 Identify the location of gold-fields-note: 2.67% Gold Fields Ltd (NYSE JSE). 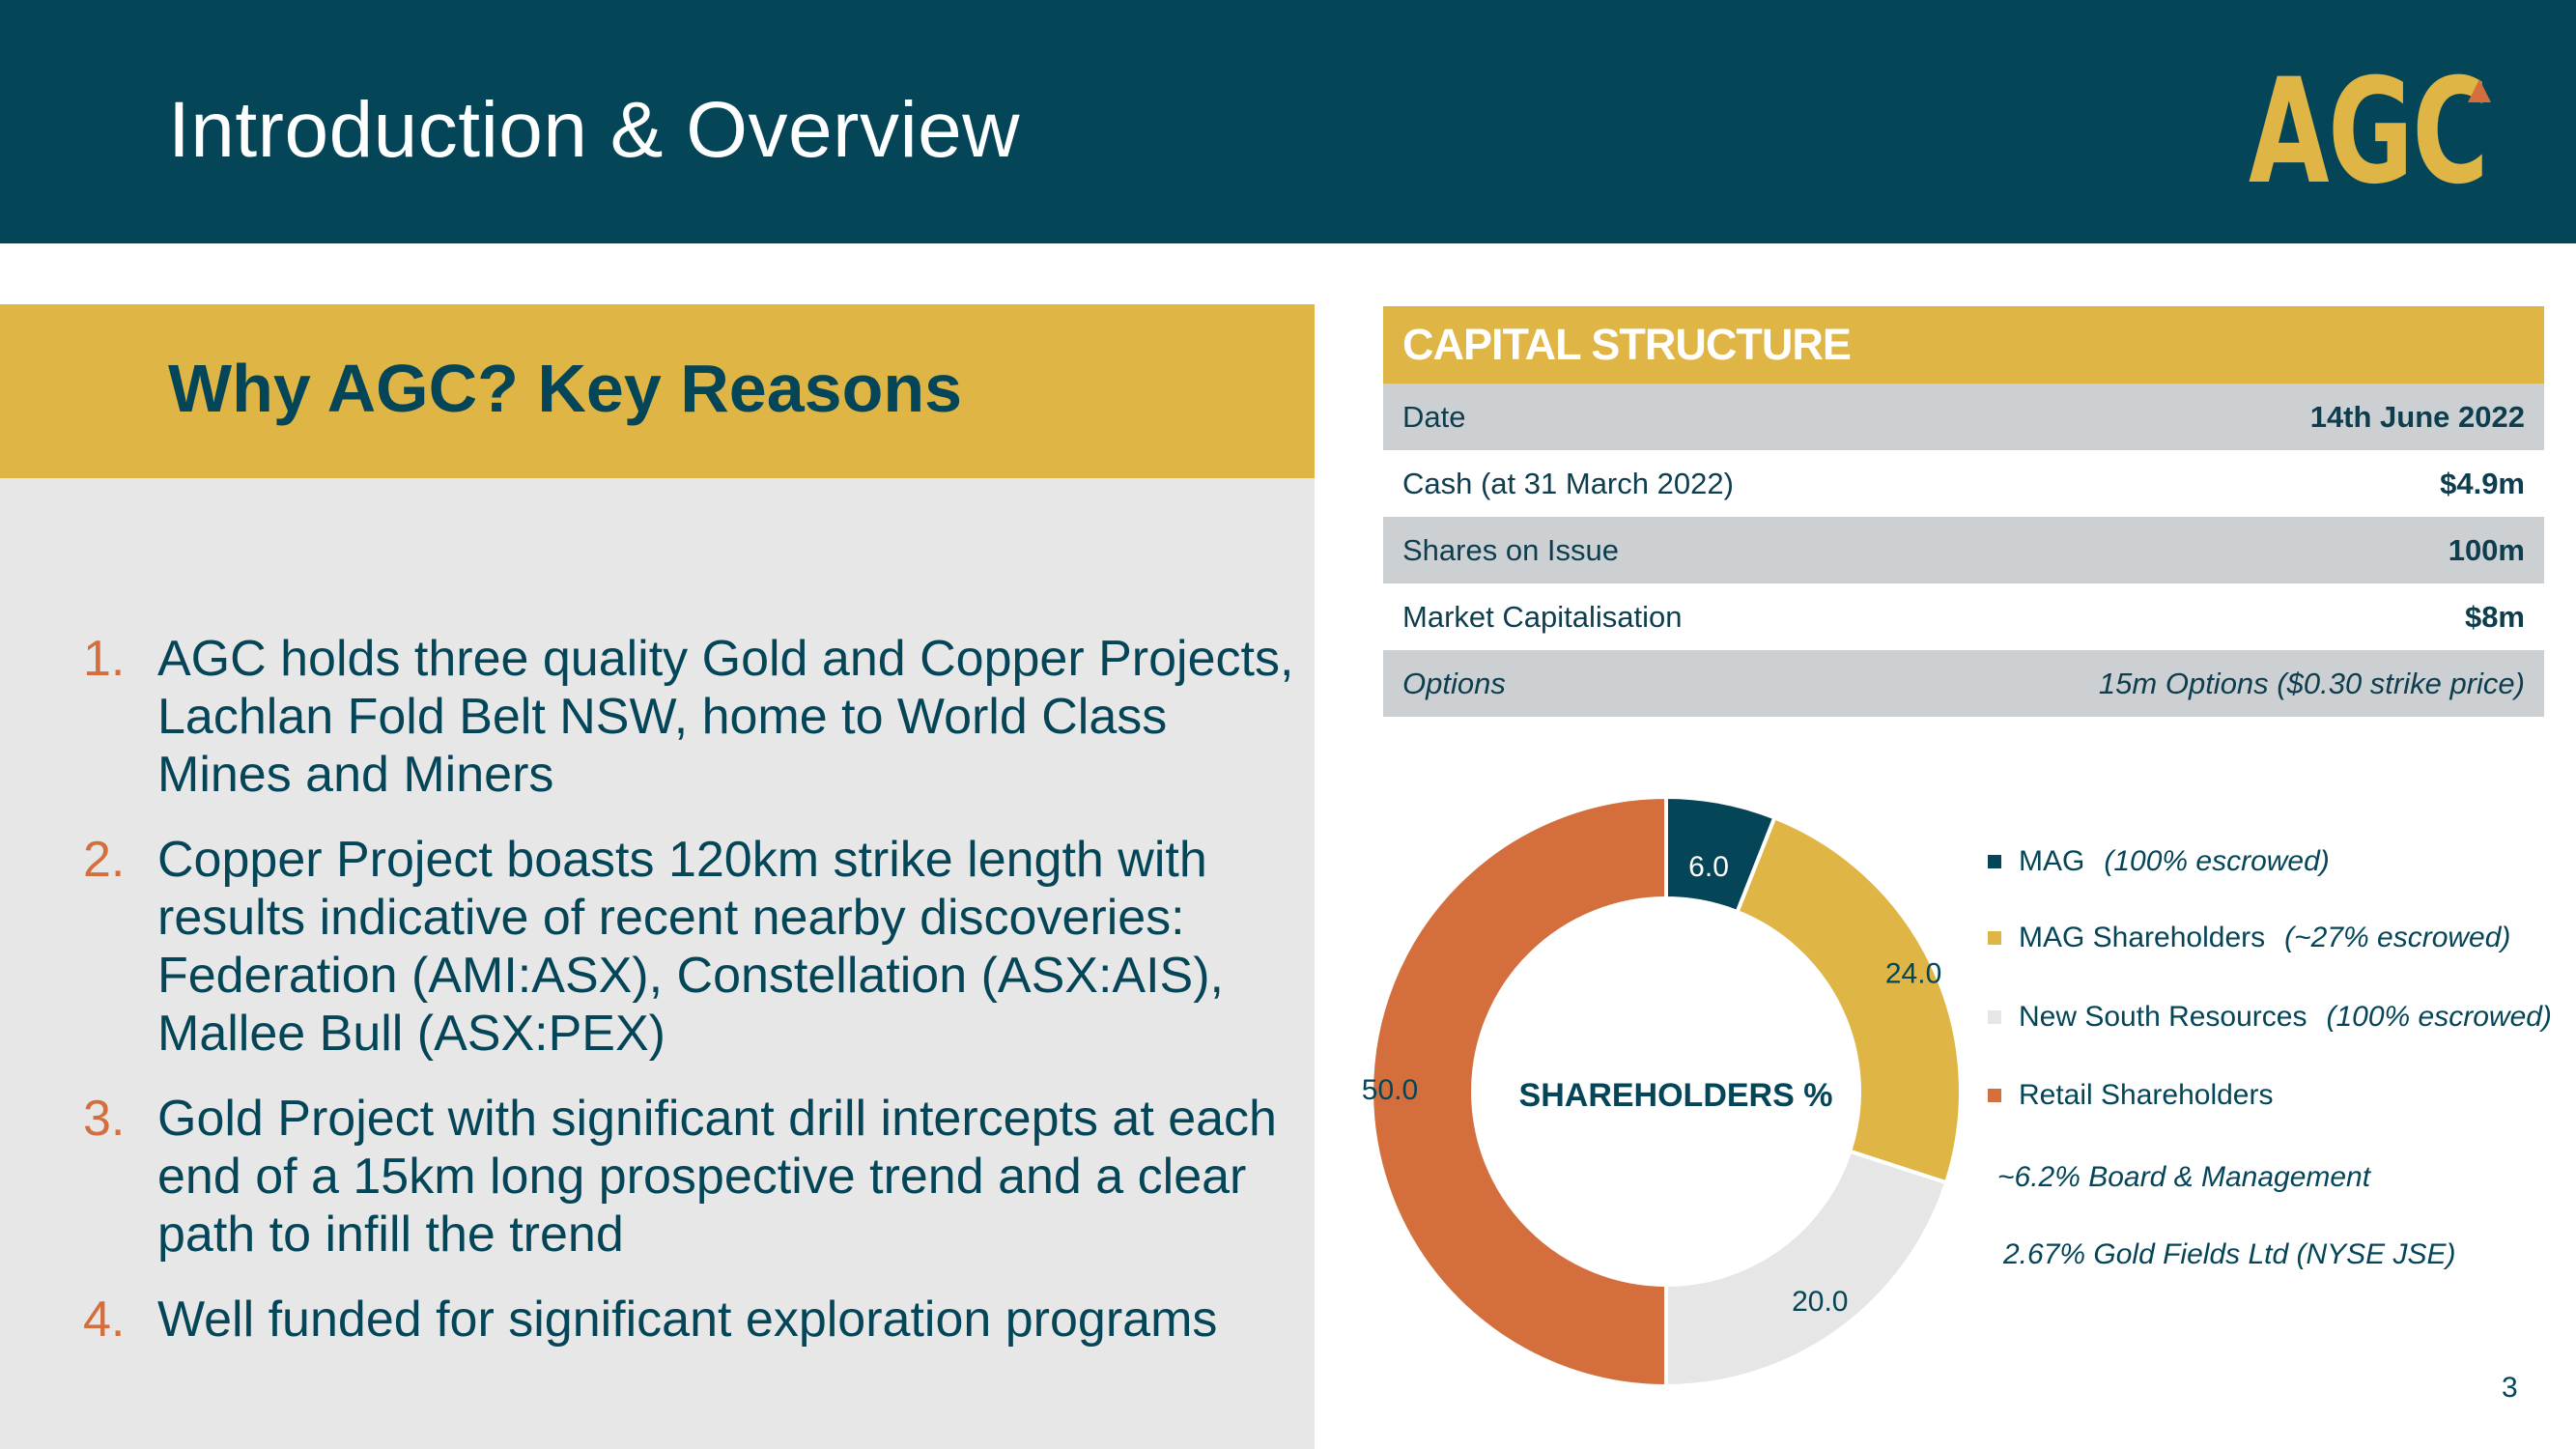
(2229, 1254).